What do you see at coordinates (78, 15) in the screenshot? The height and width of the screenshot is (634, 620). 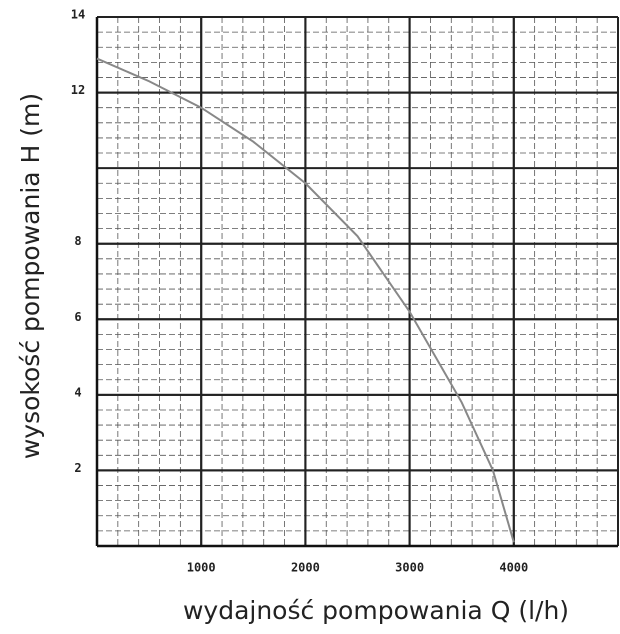 I see `y-tick-label: 14` at bounding box center [78, 15].